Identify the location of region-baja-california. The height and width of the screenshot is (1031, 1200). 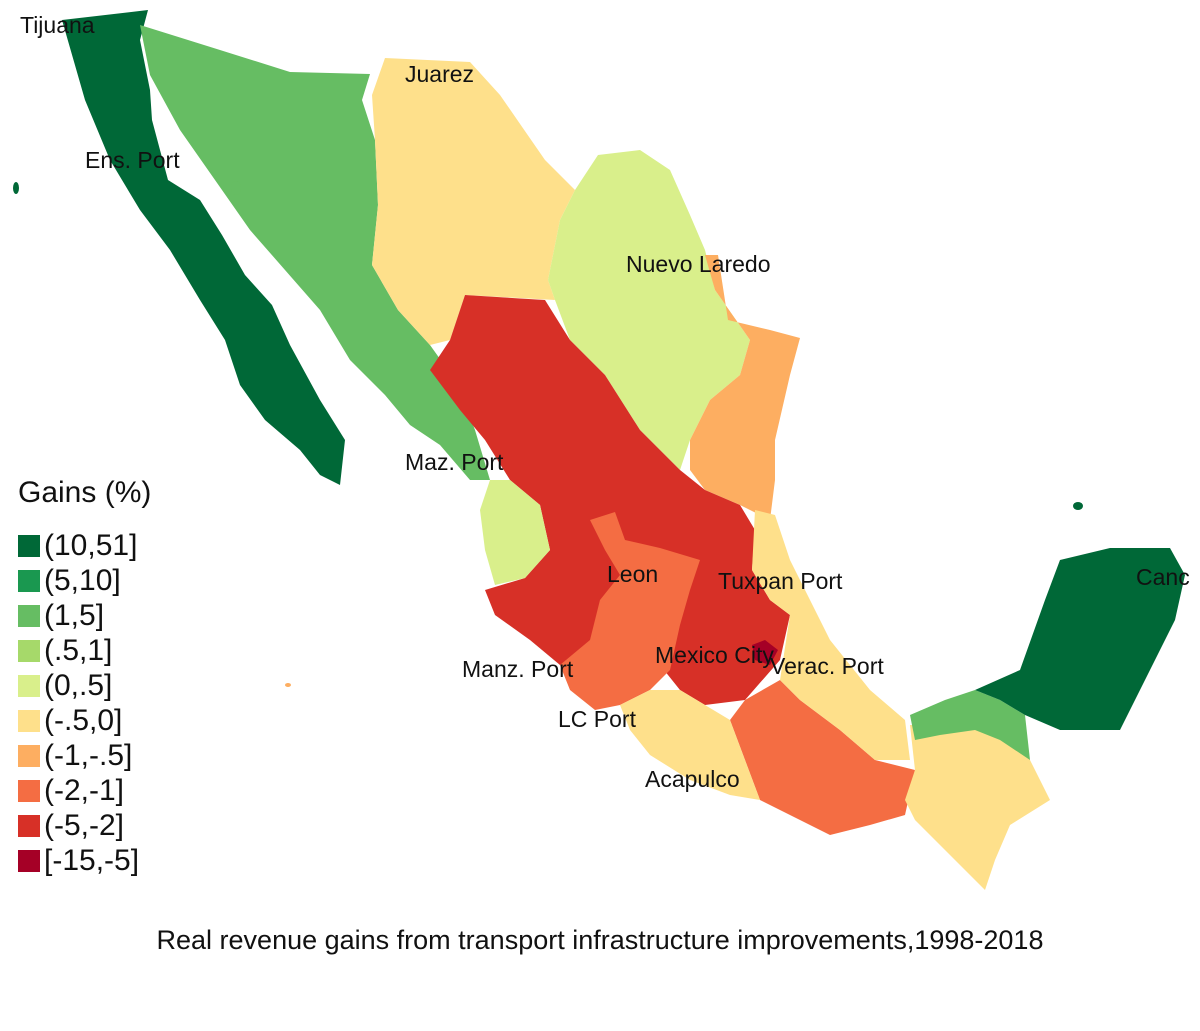
(203, 247).